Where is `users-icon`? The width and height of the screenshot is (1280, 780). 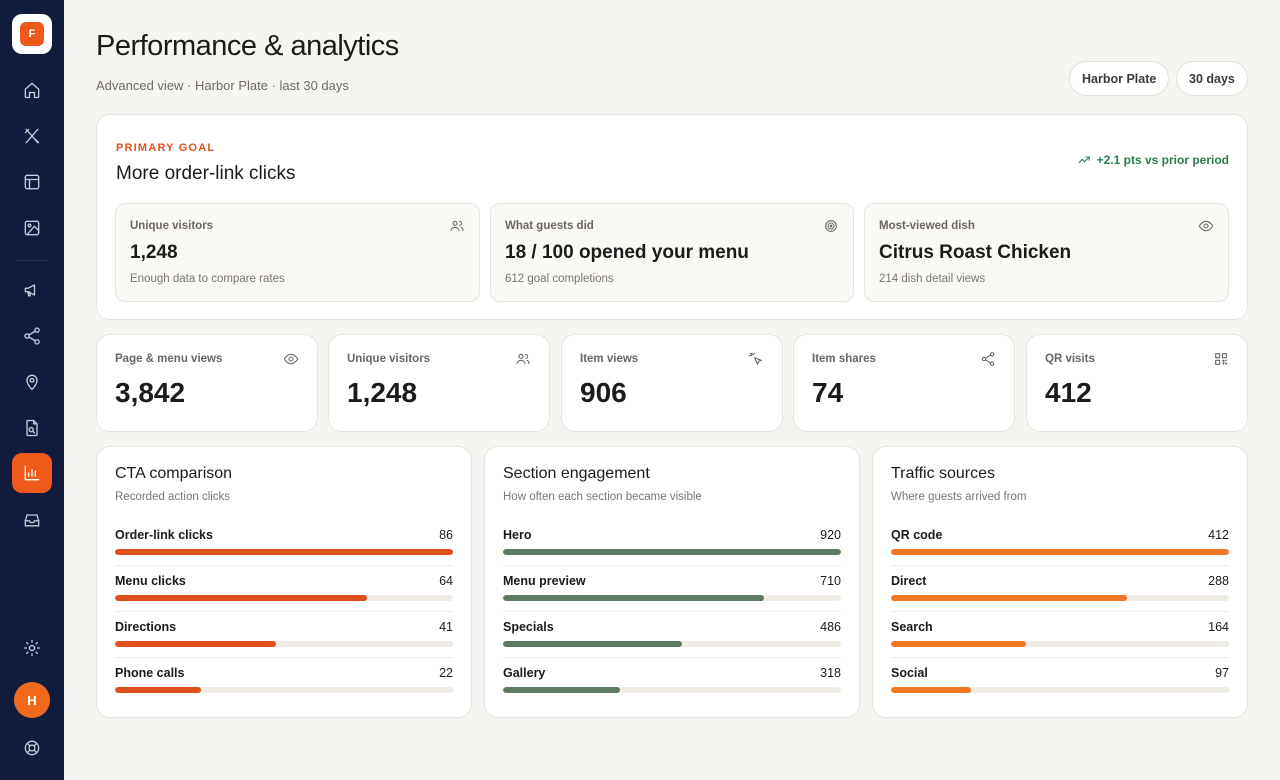 users-icon is located at coordinates (523, 359).